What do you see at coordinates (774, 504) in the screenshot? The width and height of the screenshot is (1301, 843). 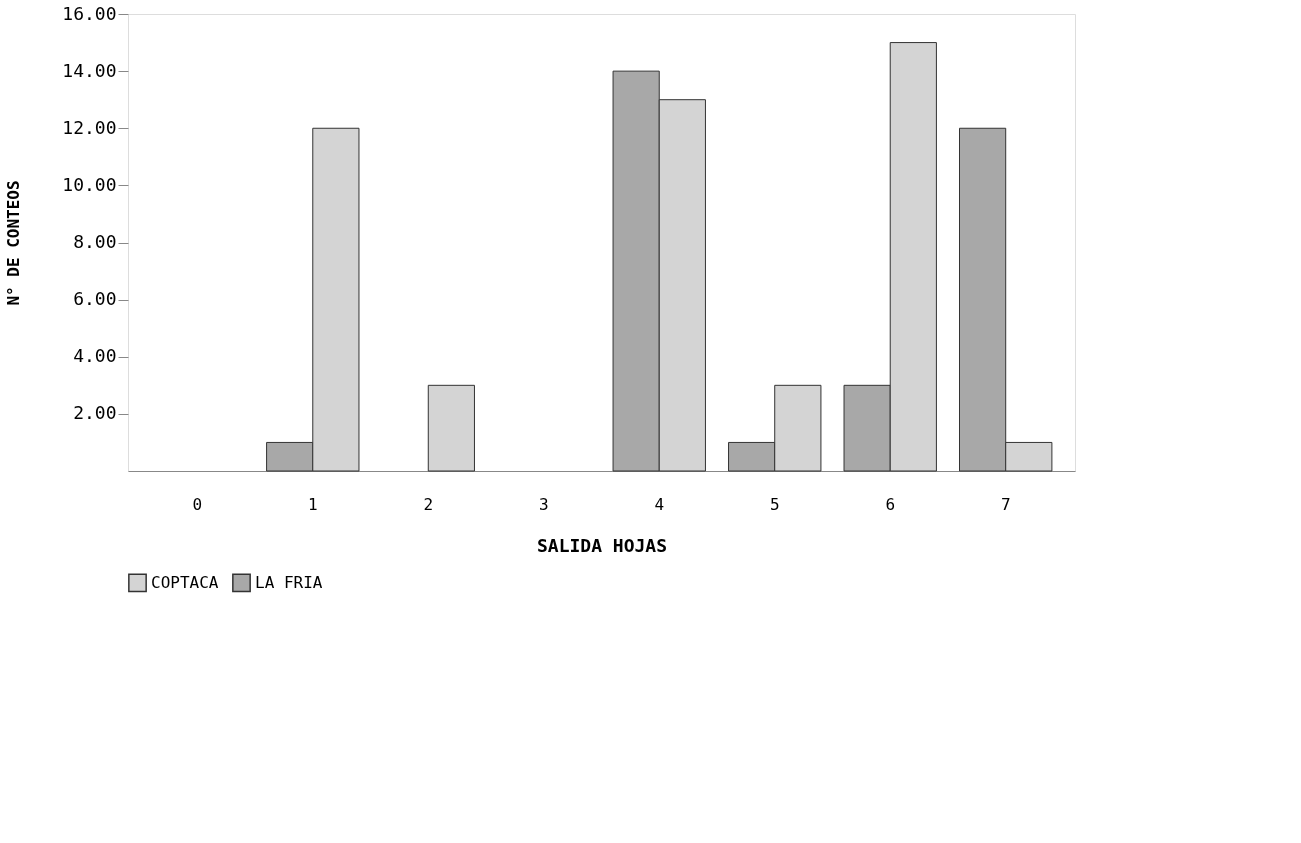 I see `x-tick-label: 5` at bounding box center [774, 504].